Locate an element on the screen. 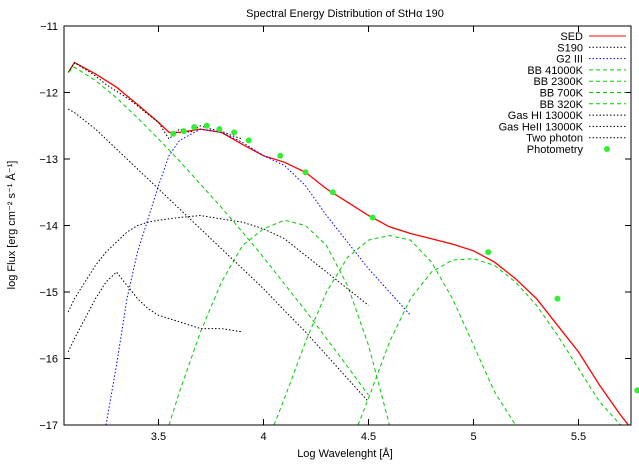 The height and width of the screenshot is (464, 639). y-tick-label: −12 is located at coordinates (48, 94).